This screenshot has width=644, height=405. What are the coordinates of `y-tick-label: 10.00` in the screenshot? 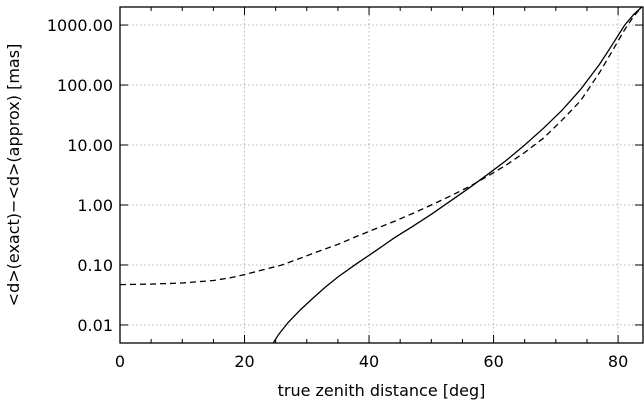 It's located at (90, 145).